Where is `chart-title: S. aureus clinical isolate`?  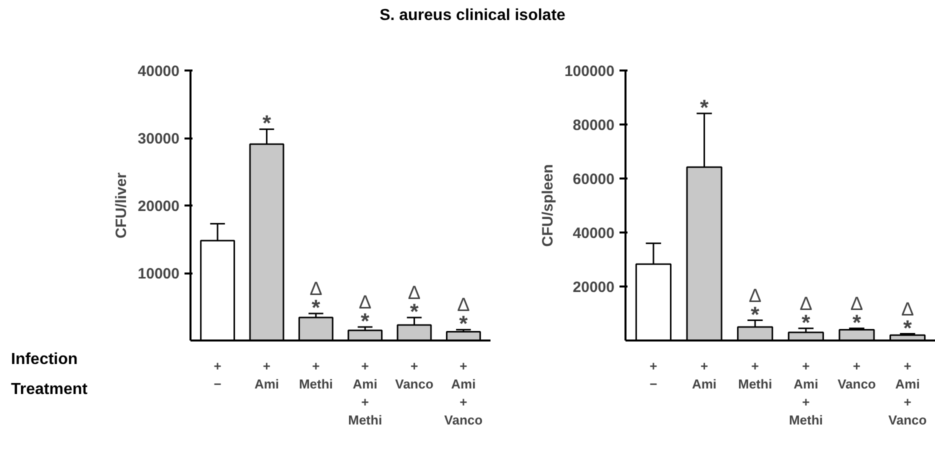
chart-title: S. aureus clinical isolate is located at coordinates (473, 16).